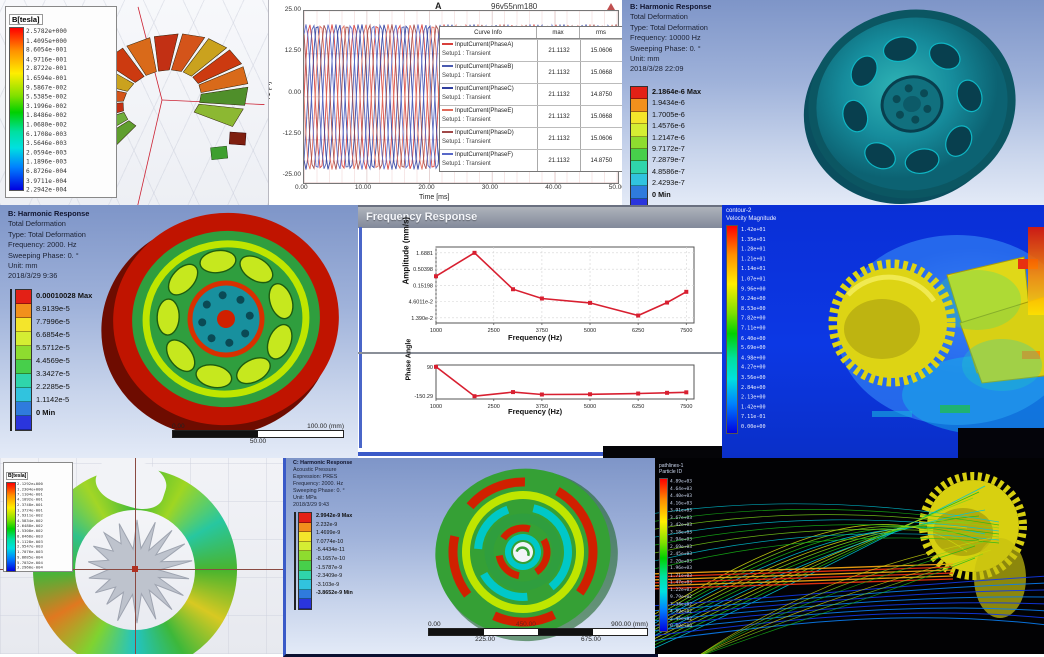 The height and width of the screenshot is (657, 1044). What do you see at coordinates (514, 6) in the screenshot?
I see `plot-title: 96v55nm180` at bounding box center [514, 6].